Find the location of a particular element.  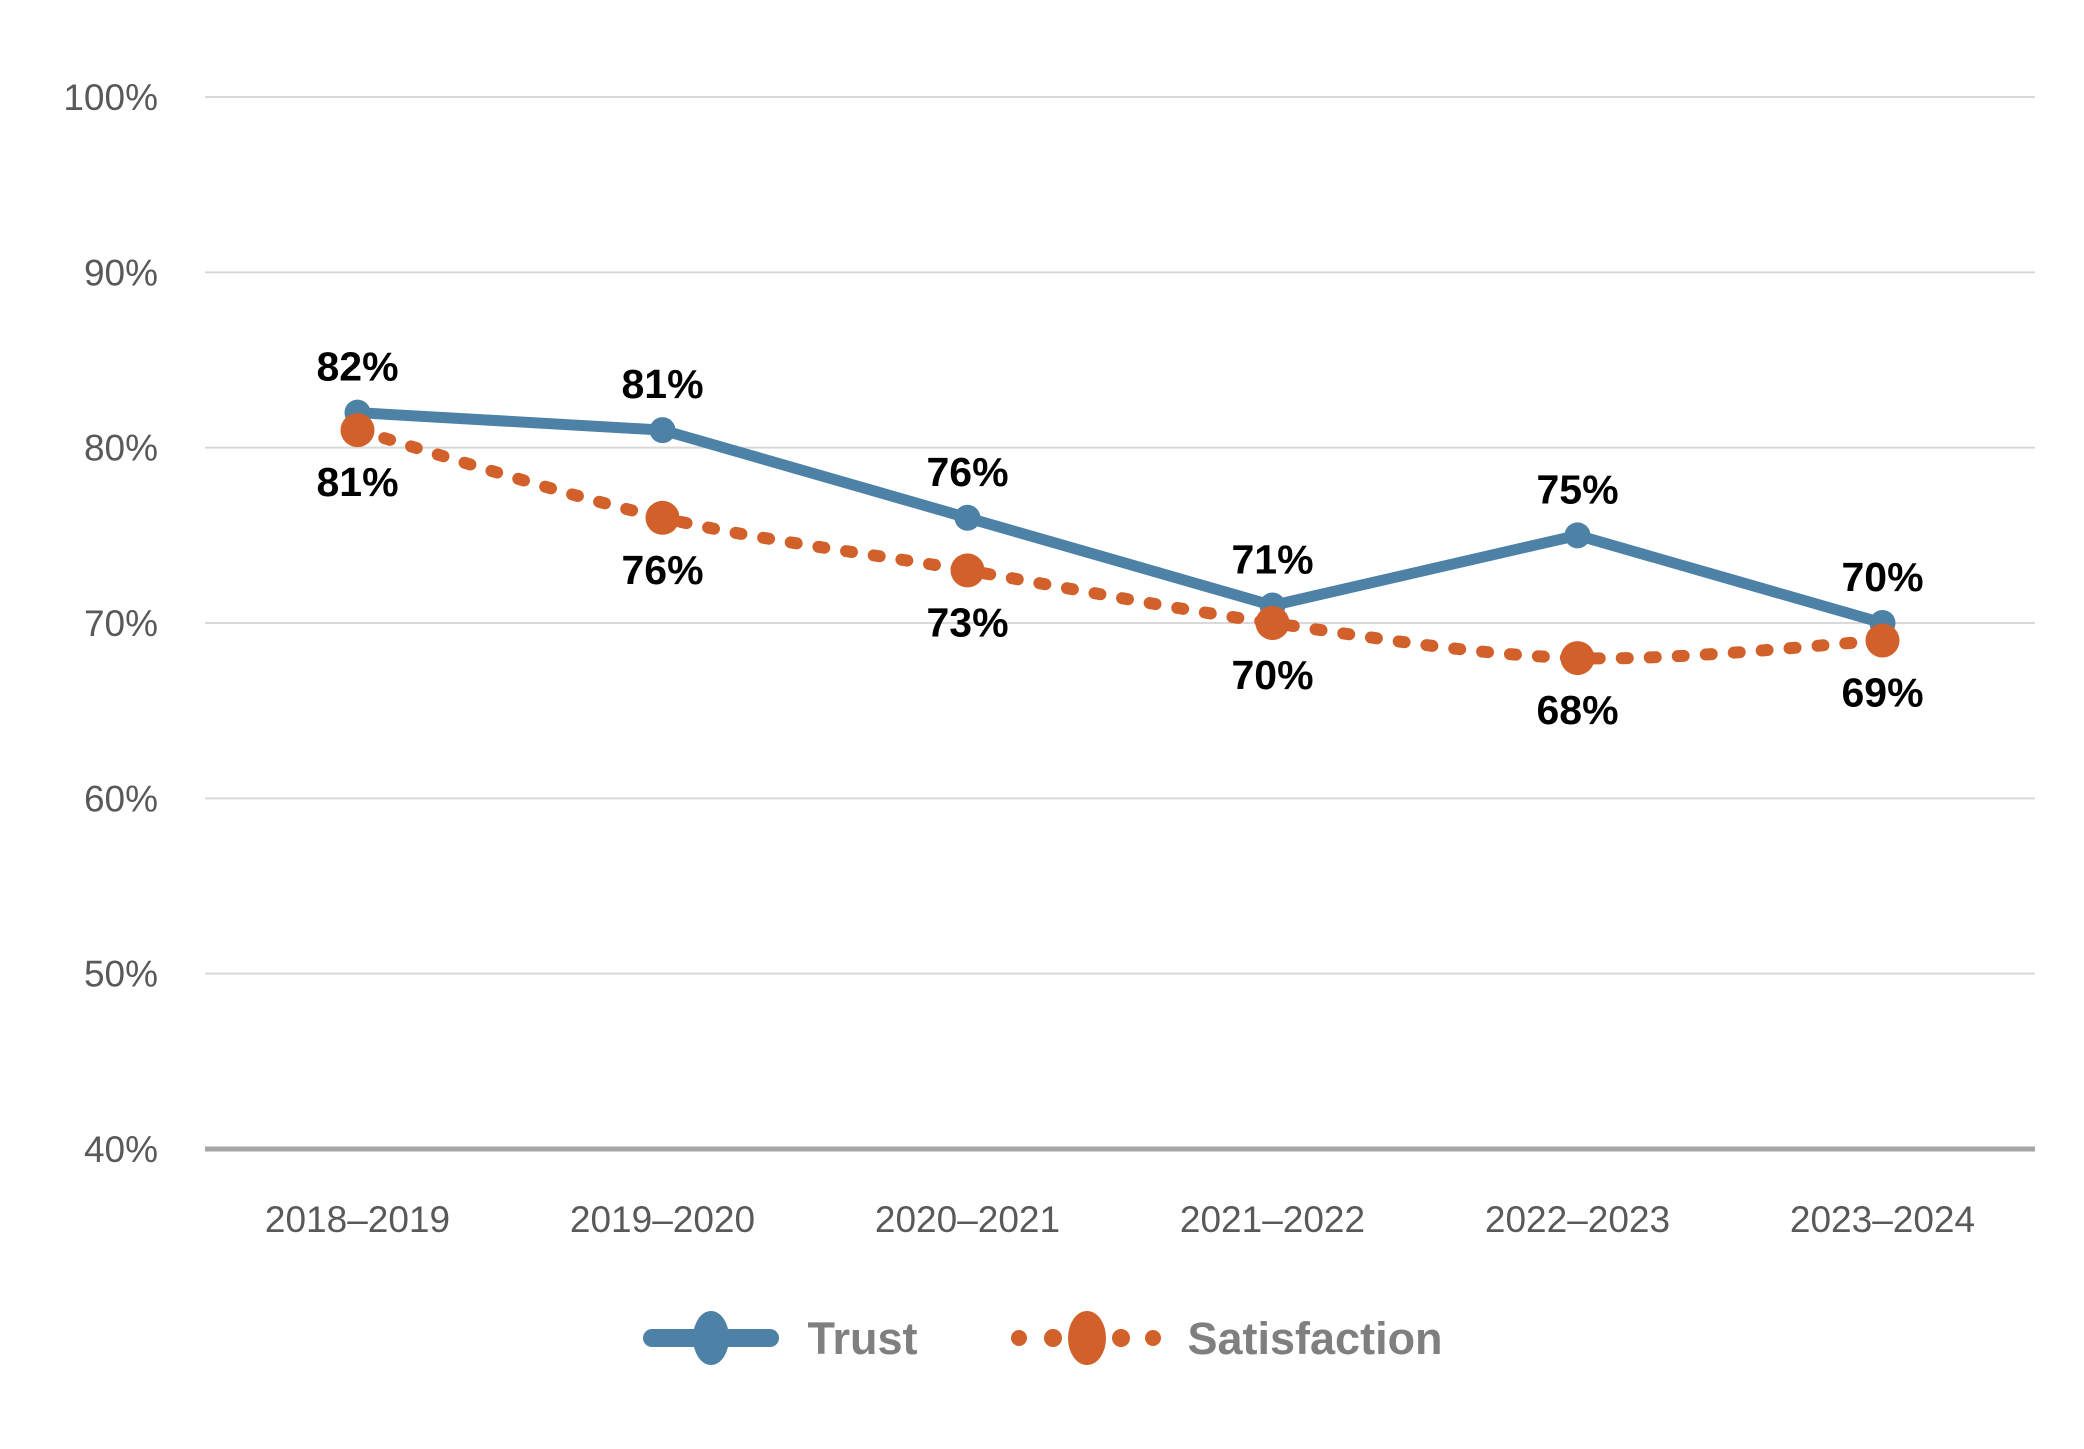

y-tick-label: 70% is located at coordinates (121, 623).